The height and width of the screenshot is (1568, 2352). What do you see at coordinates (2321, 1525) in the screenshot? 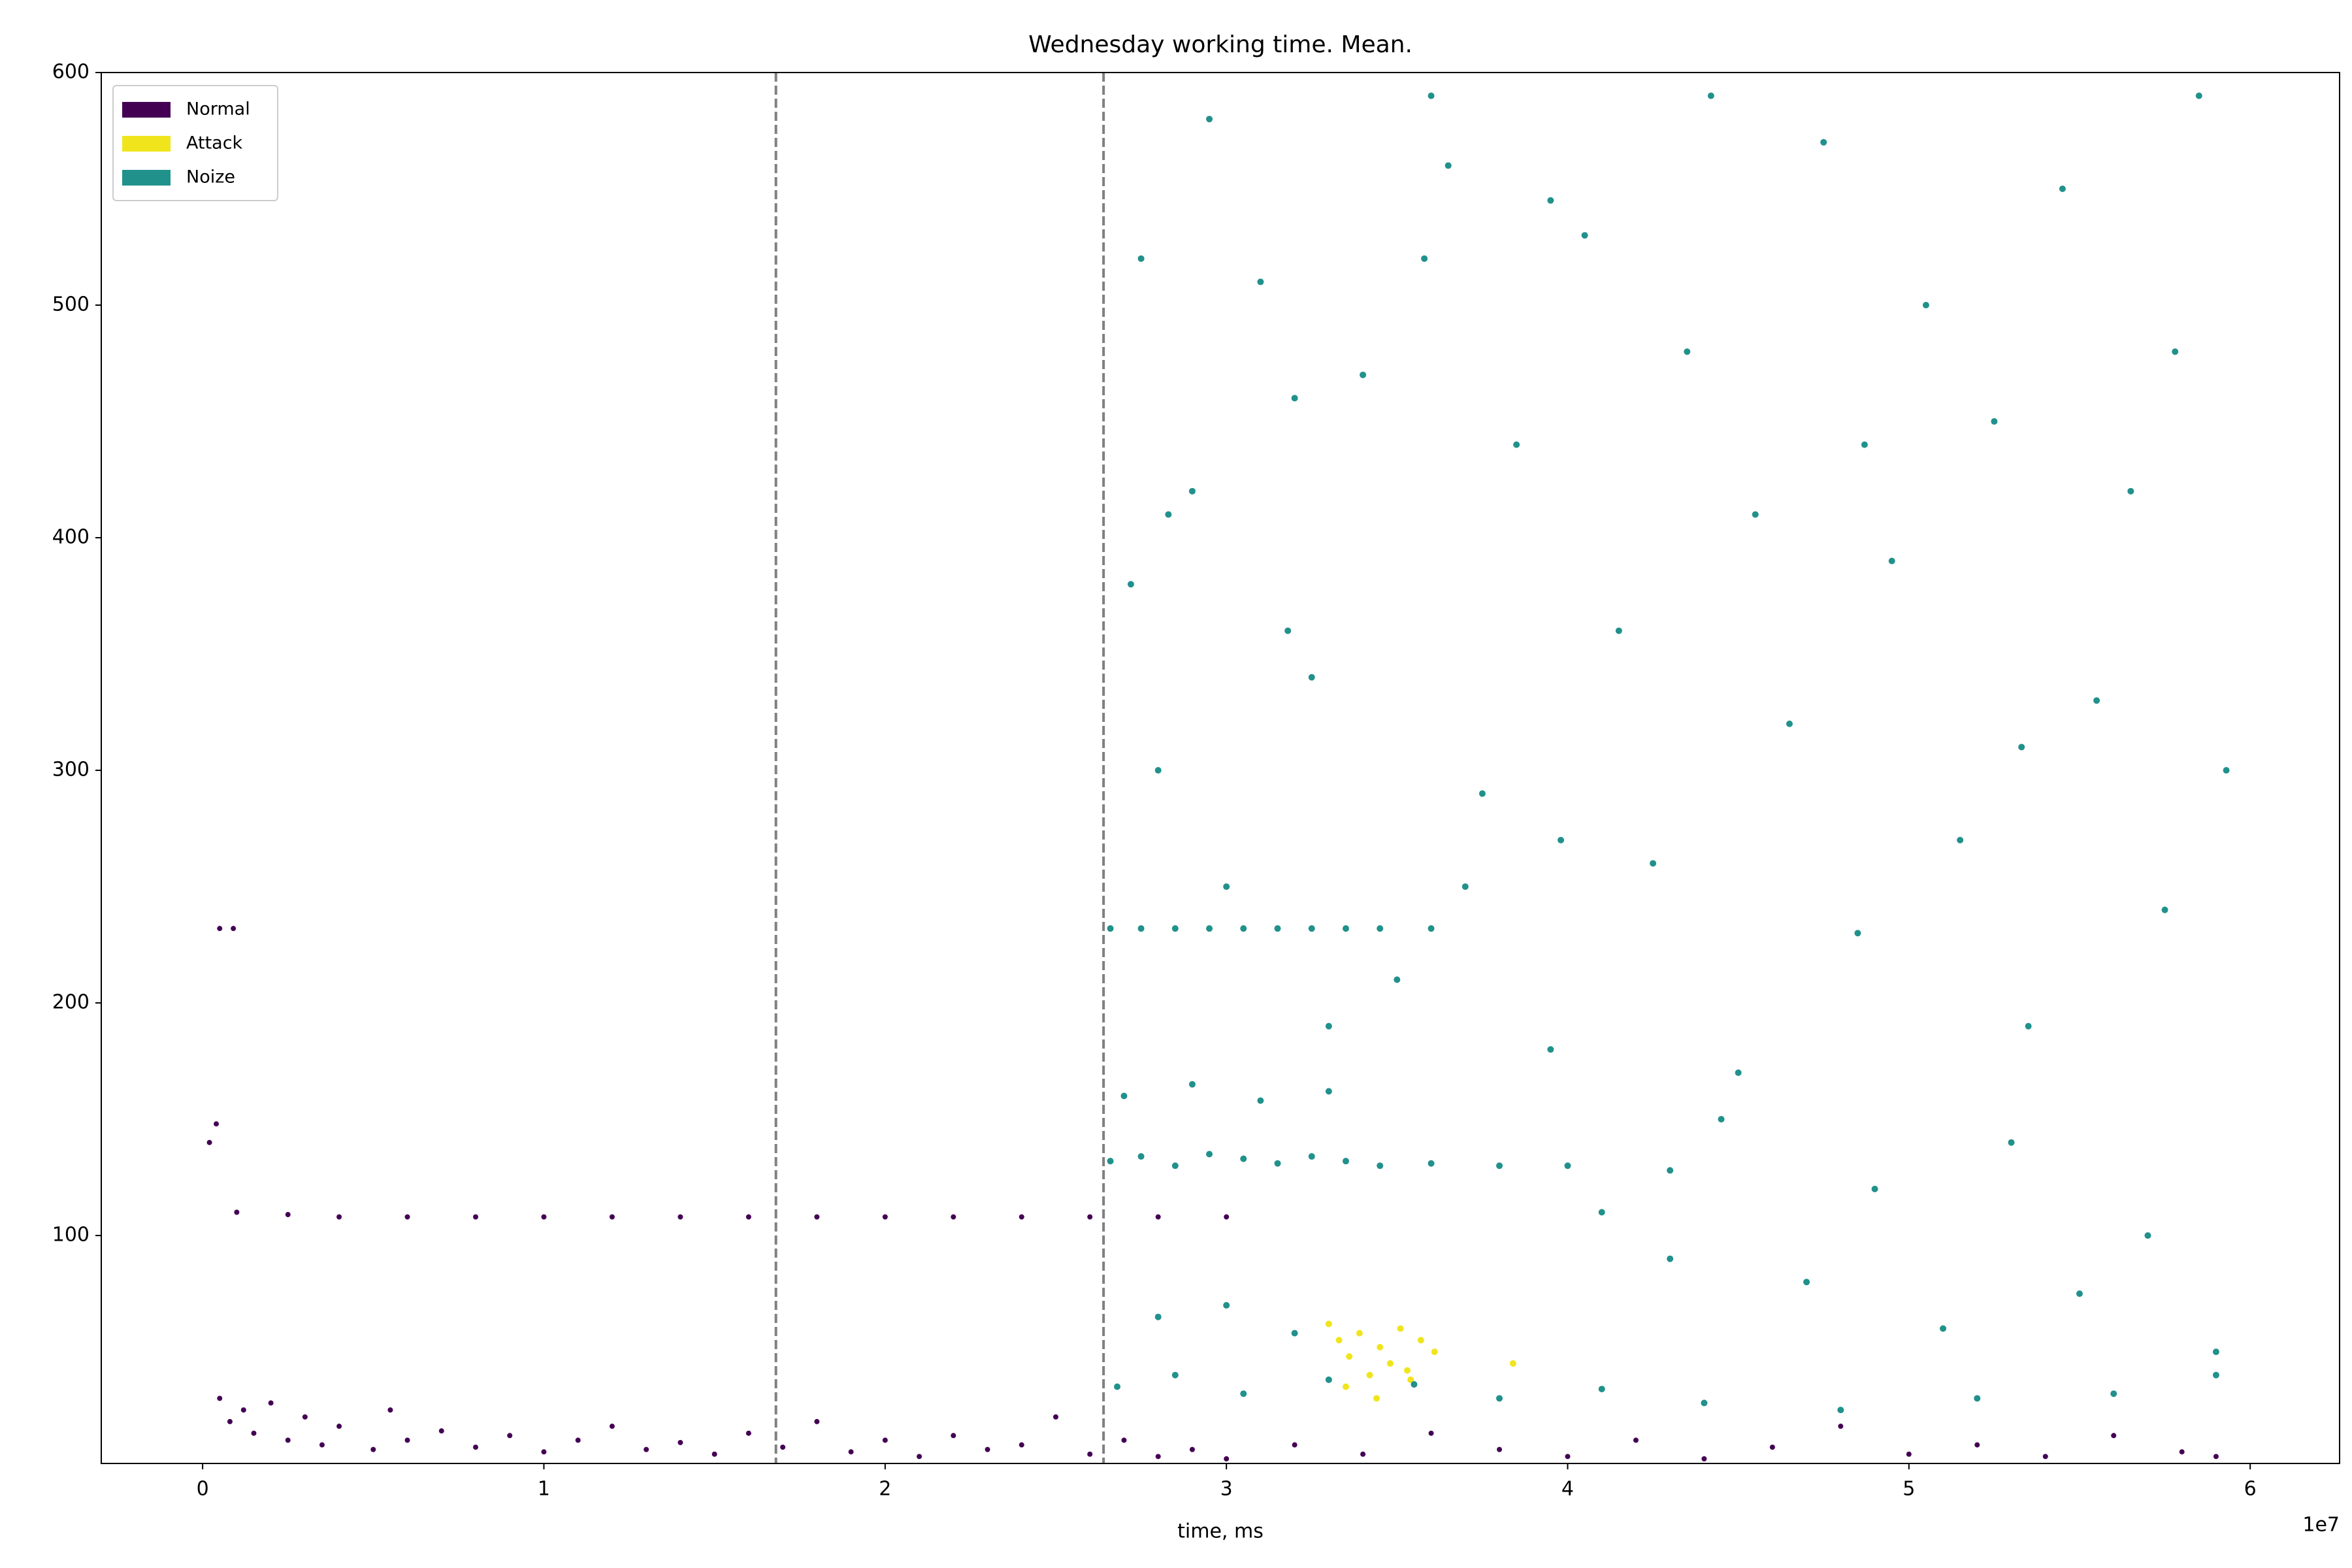
I see `x-offset-label: 1e7` at bounding box center [2321, 1525].